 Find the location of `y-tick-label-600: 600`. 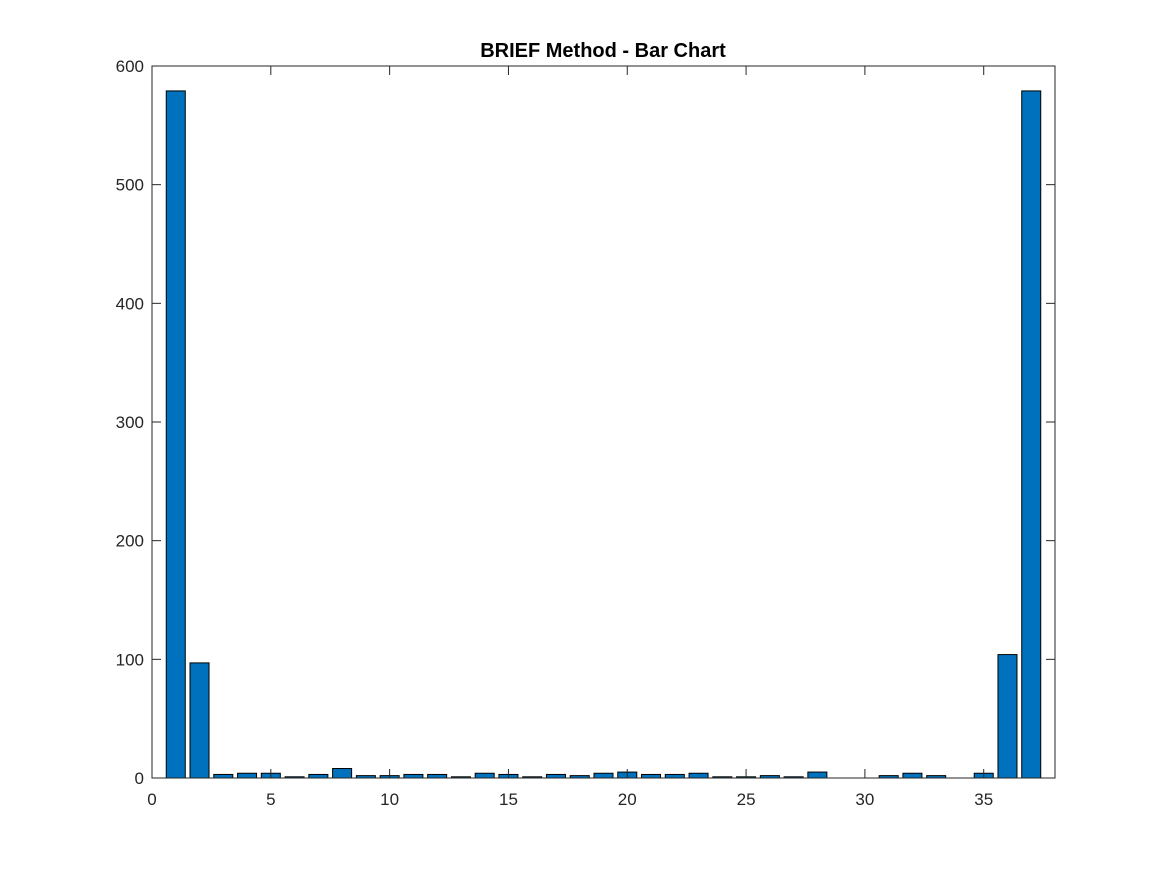

y-tick-label-600: 600 is located at coordinates (130, 66).